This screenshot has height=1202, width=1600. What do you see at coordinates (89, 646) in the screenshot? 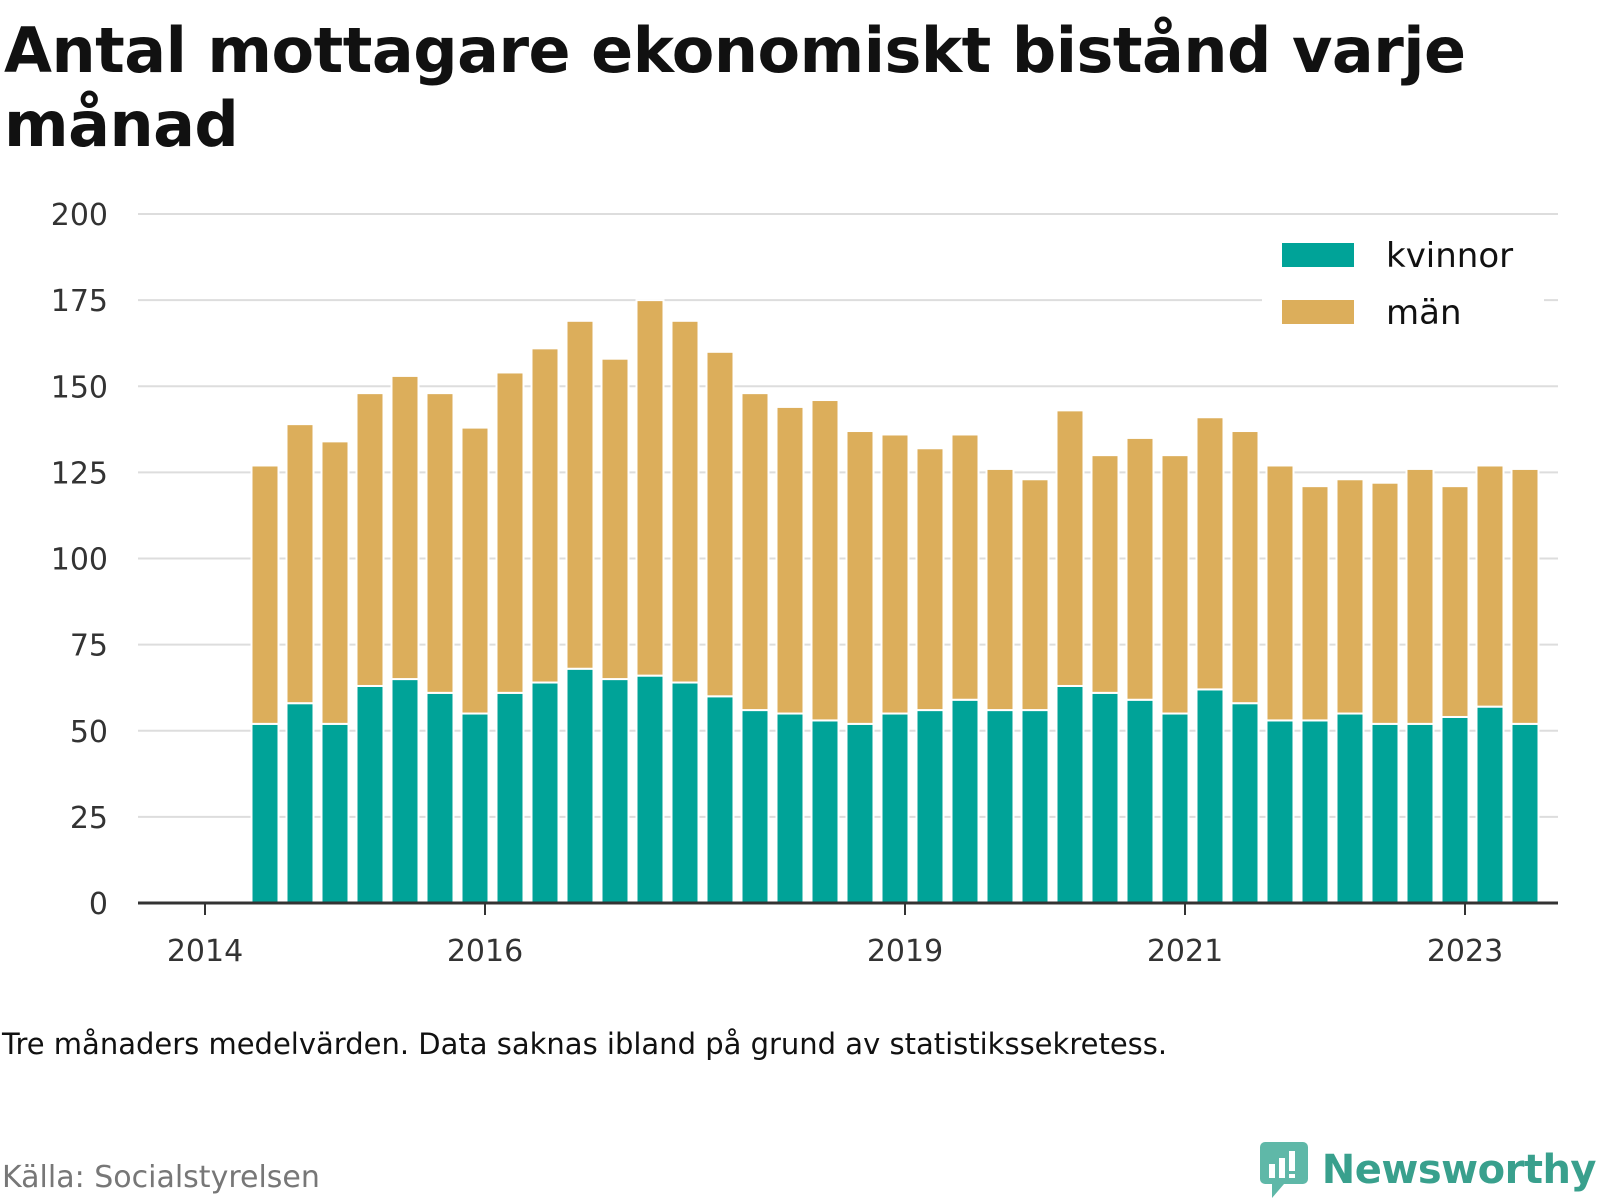
I see `y-tick-label: 75` at bounding box center [89, 646].